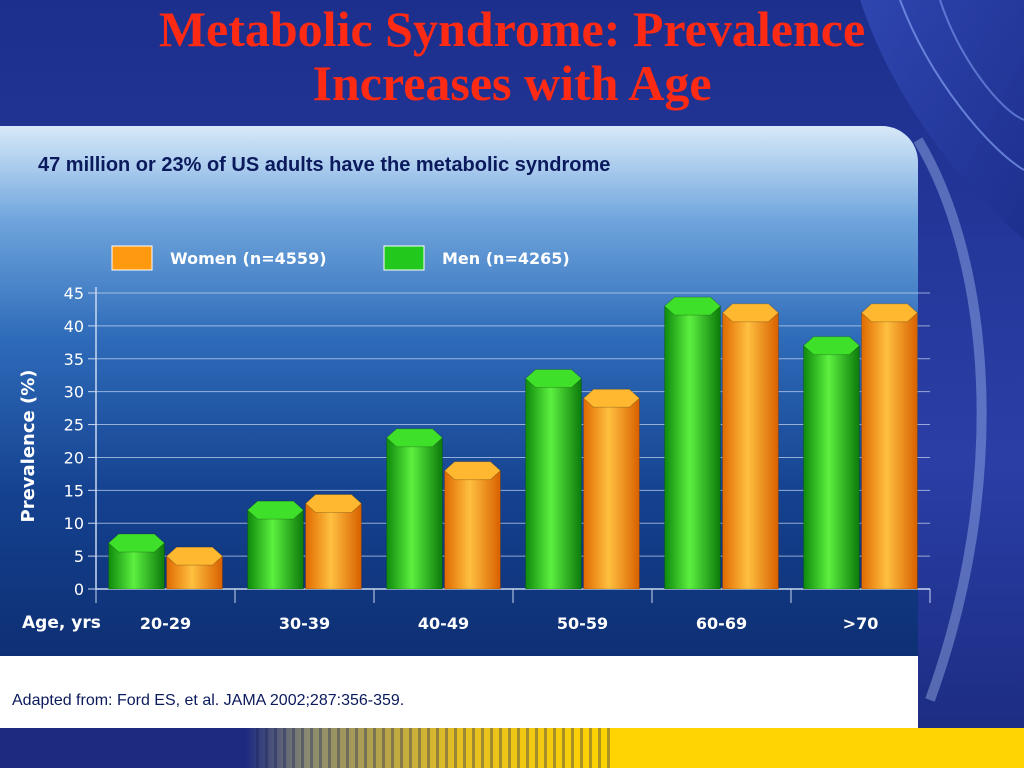 This screenshot has width=1024, height=768. Describe the element at coordinates (340, 258) in the screenshot. I see `chart-legend: Women (n=4559) Men (n=4265)` at that location.